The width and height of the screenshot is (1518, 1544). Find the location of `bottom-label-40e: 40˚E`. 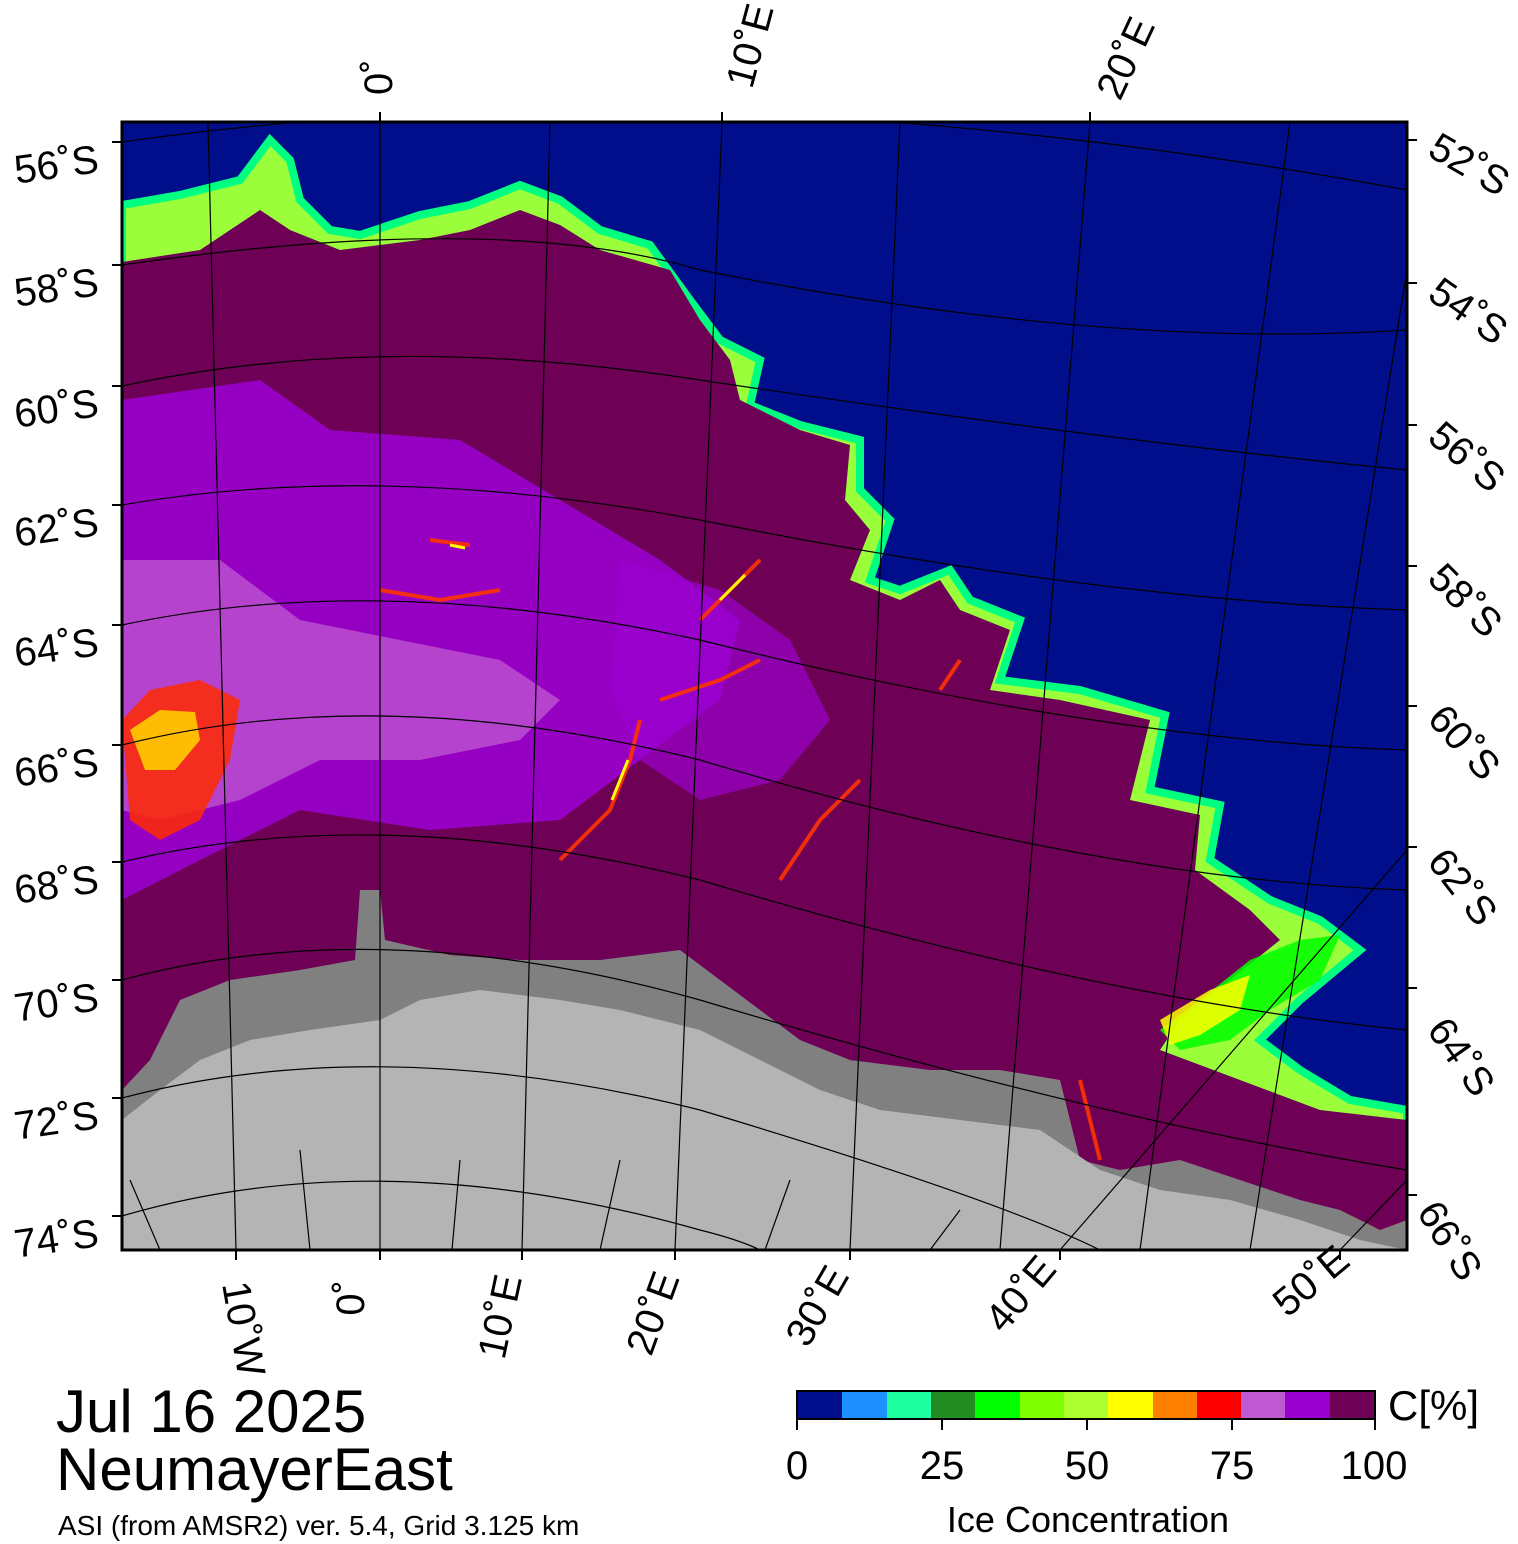

bottom-label-40e: 40˚E is located at coordinates (1021, 1294).